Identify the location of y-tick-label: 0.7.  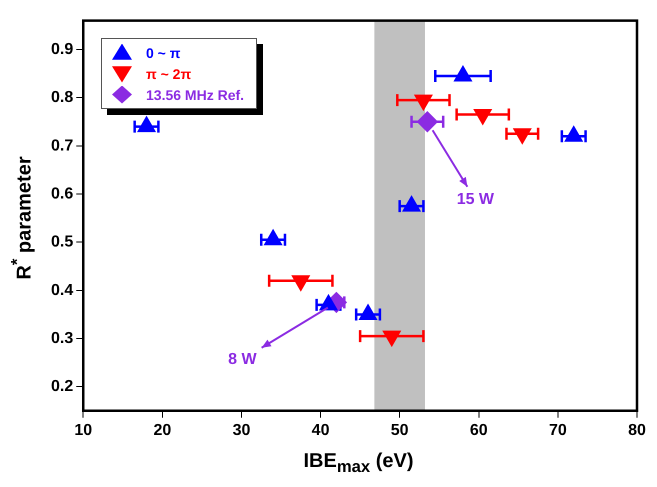
(62, 145).